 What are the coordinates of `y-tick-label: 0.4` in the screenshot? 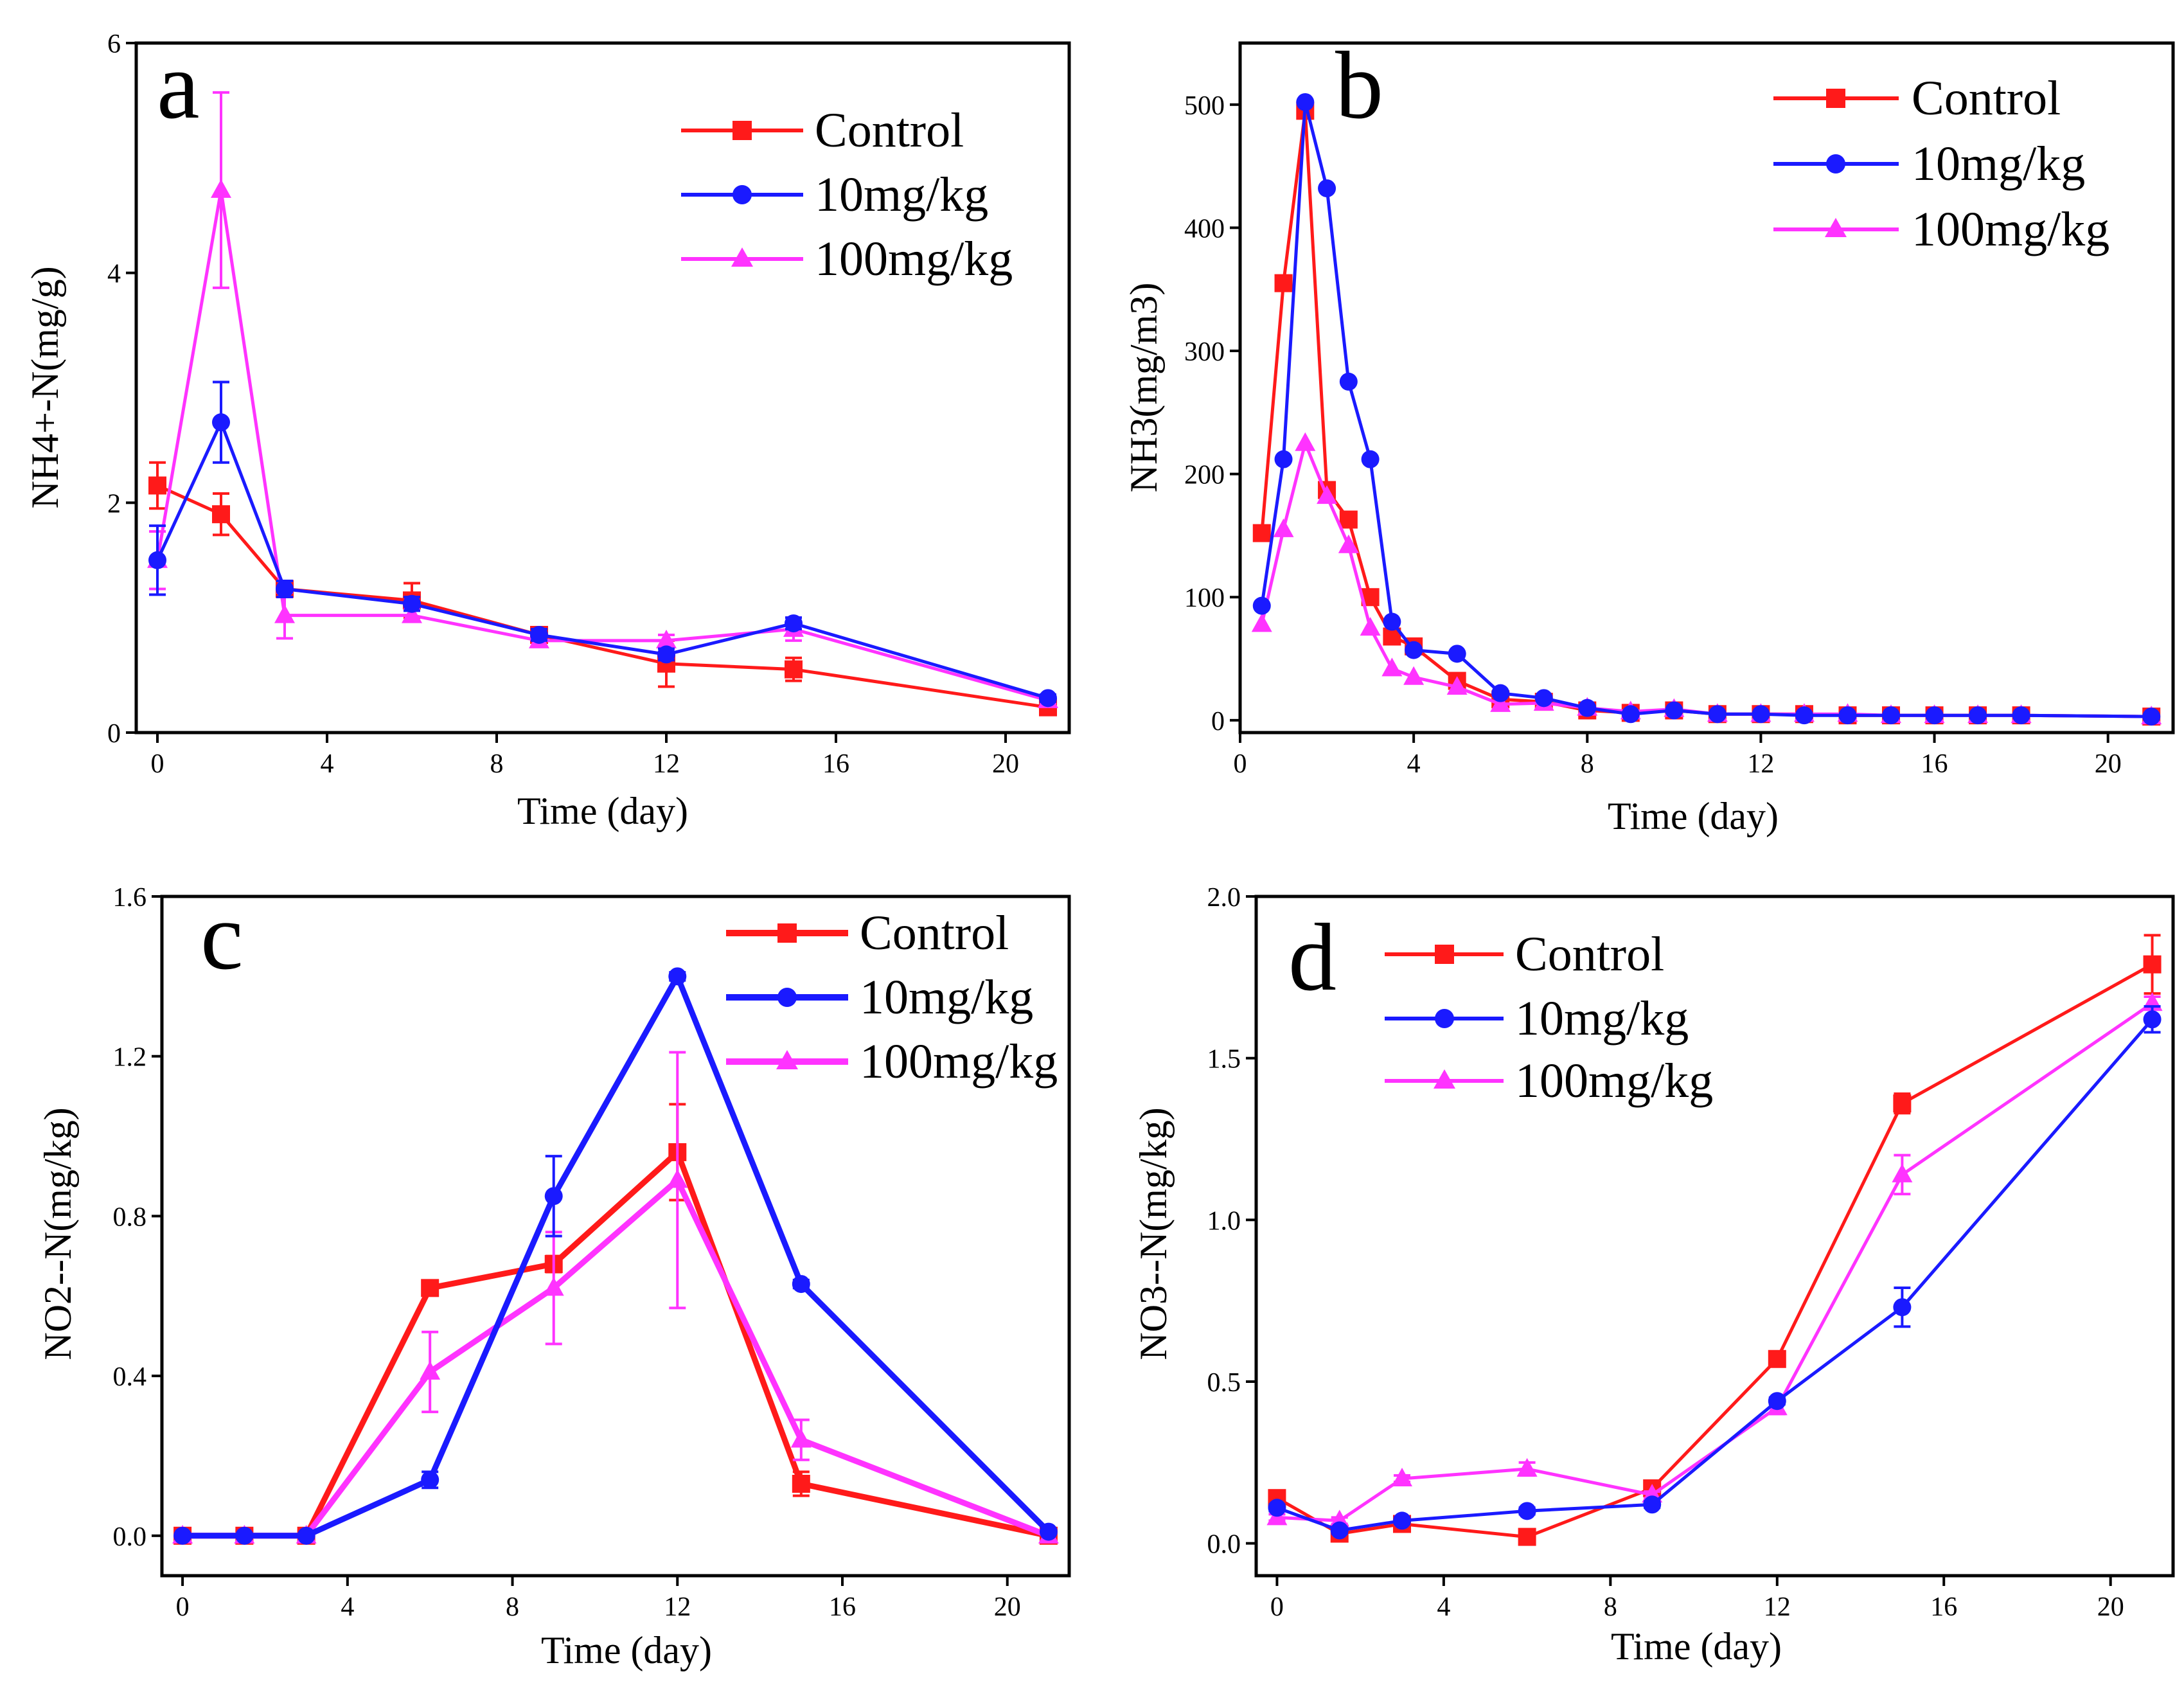 It's located at (130, 1377).